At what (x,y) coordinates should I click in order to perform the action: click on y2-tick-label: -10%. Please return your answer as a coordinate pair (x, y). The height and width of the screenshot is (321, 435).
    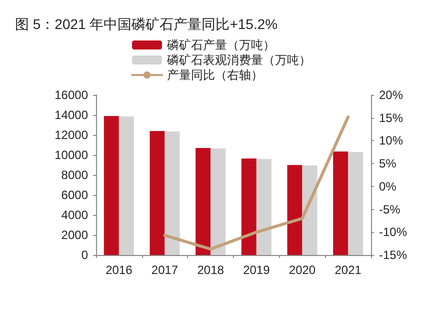
    Looking at the image, I should click on (393, 232).